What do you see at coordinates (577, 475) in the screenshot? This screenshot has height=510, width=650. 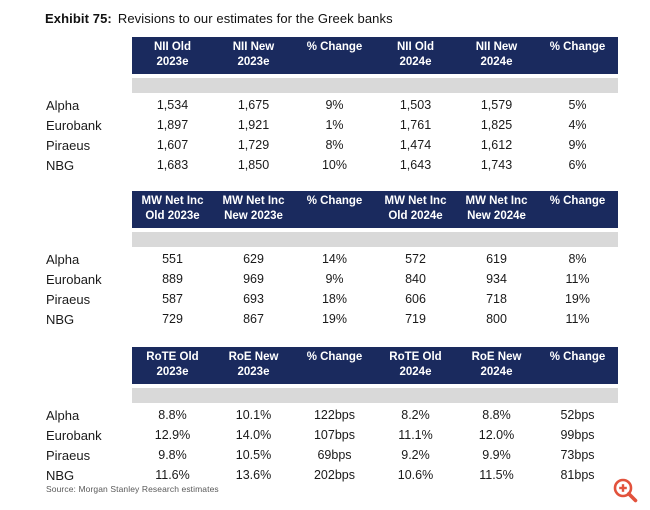 I see `data-cell: 81bps` at bounding box center [577, 475].